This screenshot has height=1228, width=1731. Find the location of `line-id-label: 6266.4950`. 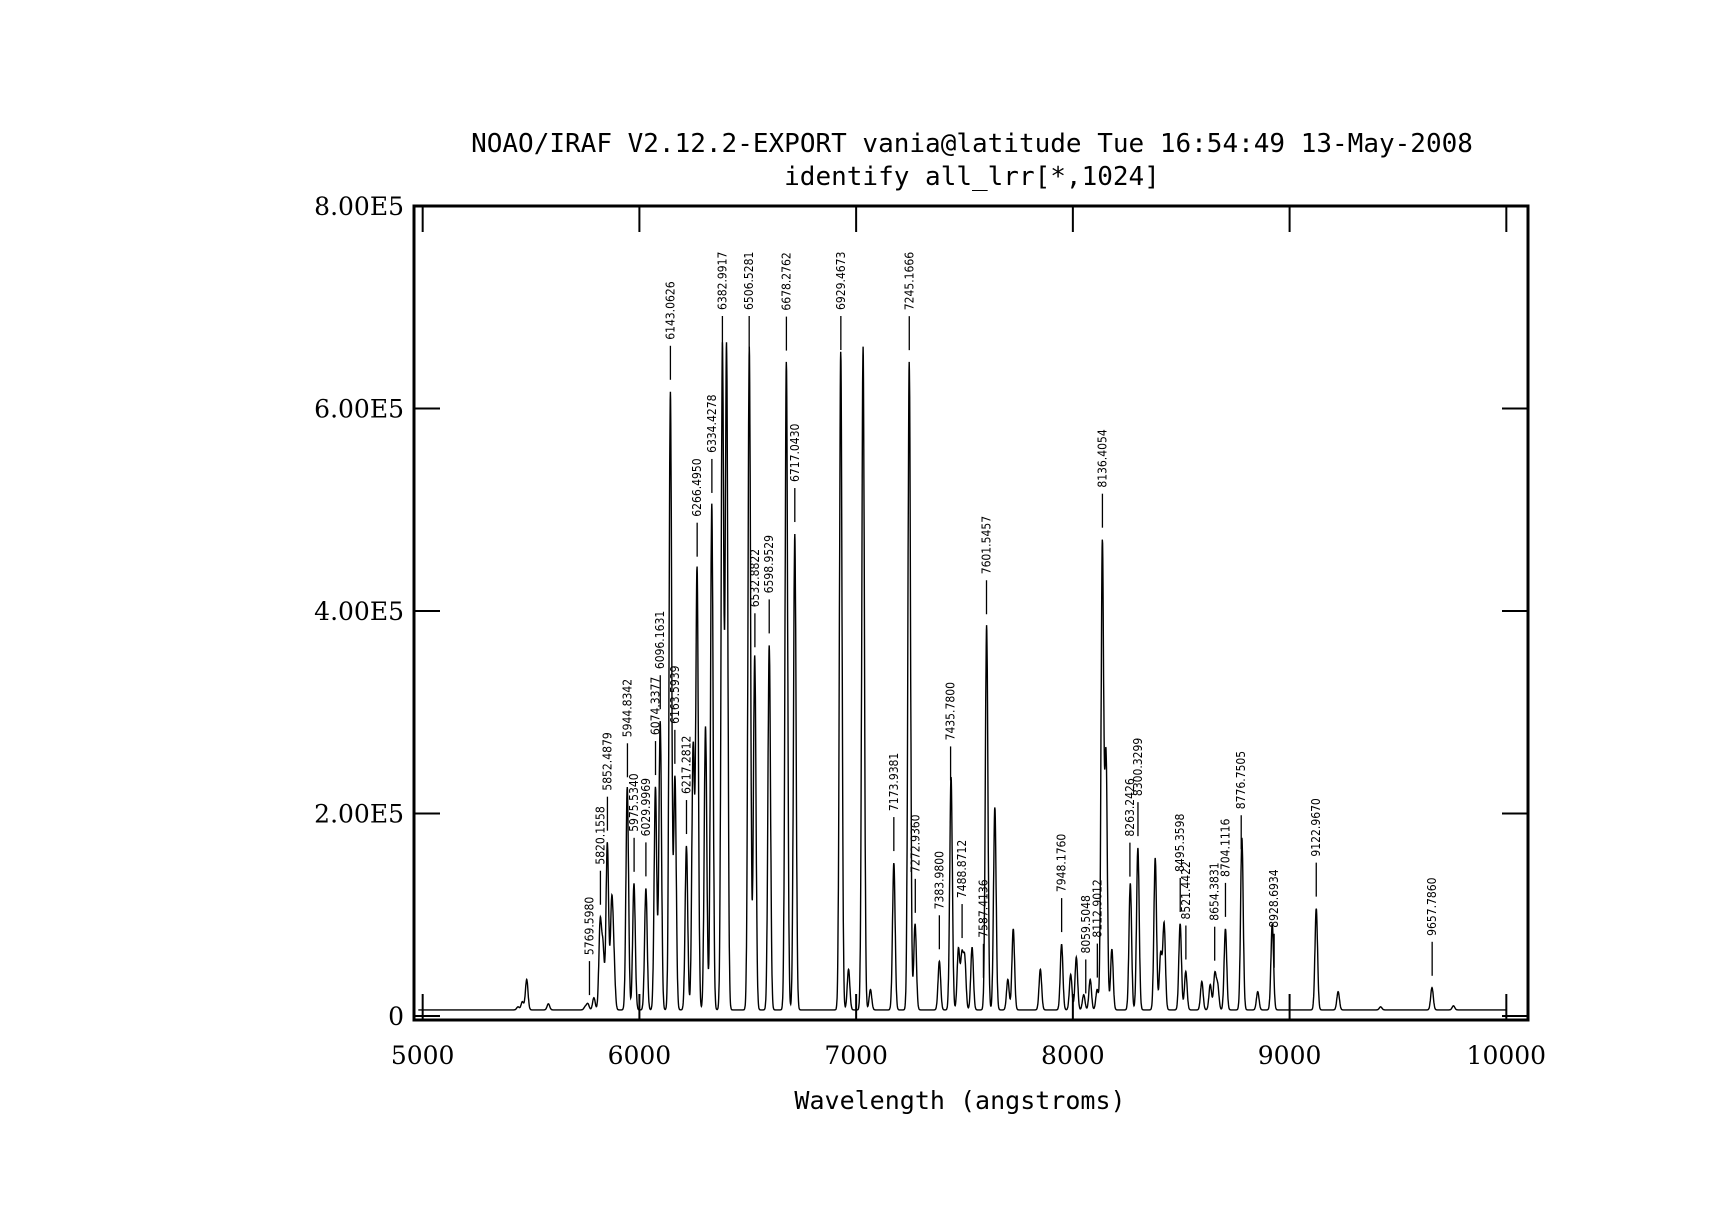

line-id-label: 6266.4950 is located at coordinates (697, 487).